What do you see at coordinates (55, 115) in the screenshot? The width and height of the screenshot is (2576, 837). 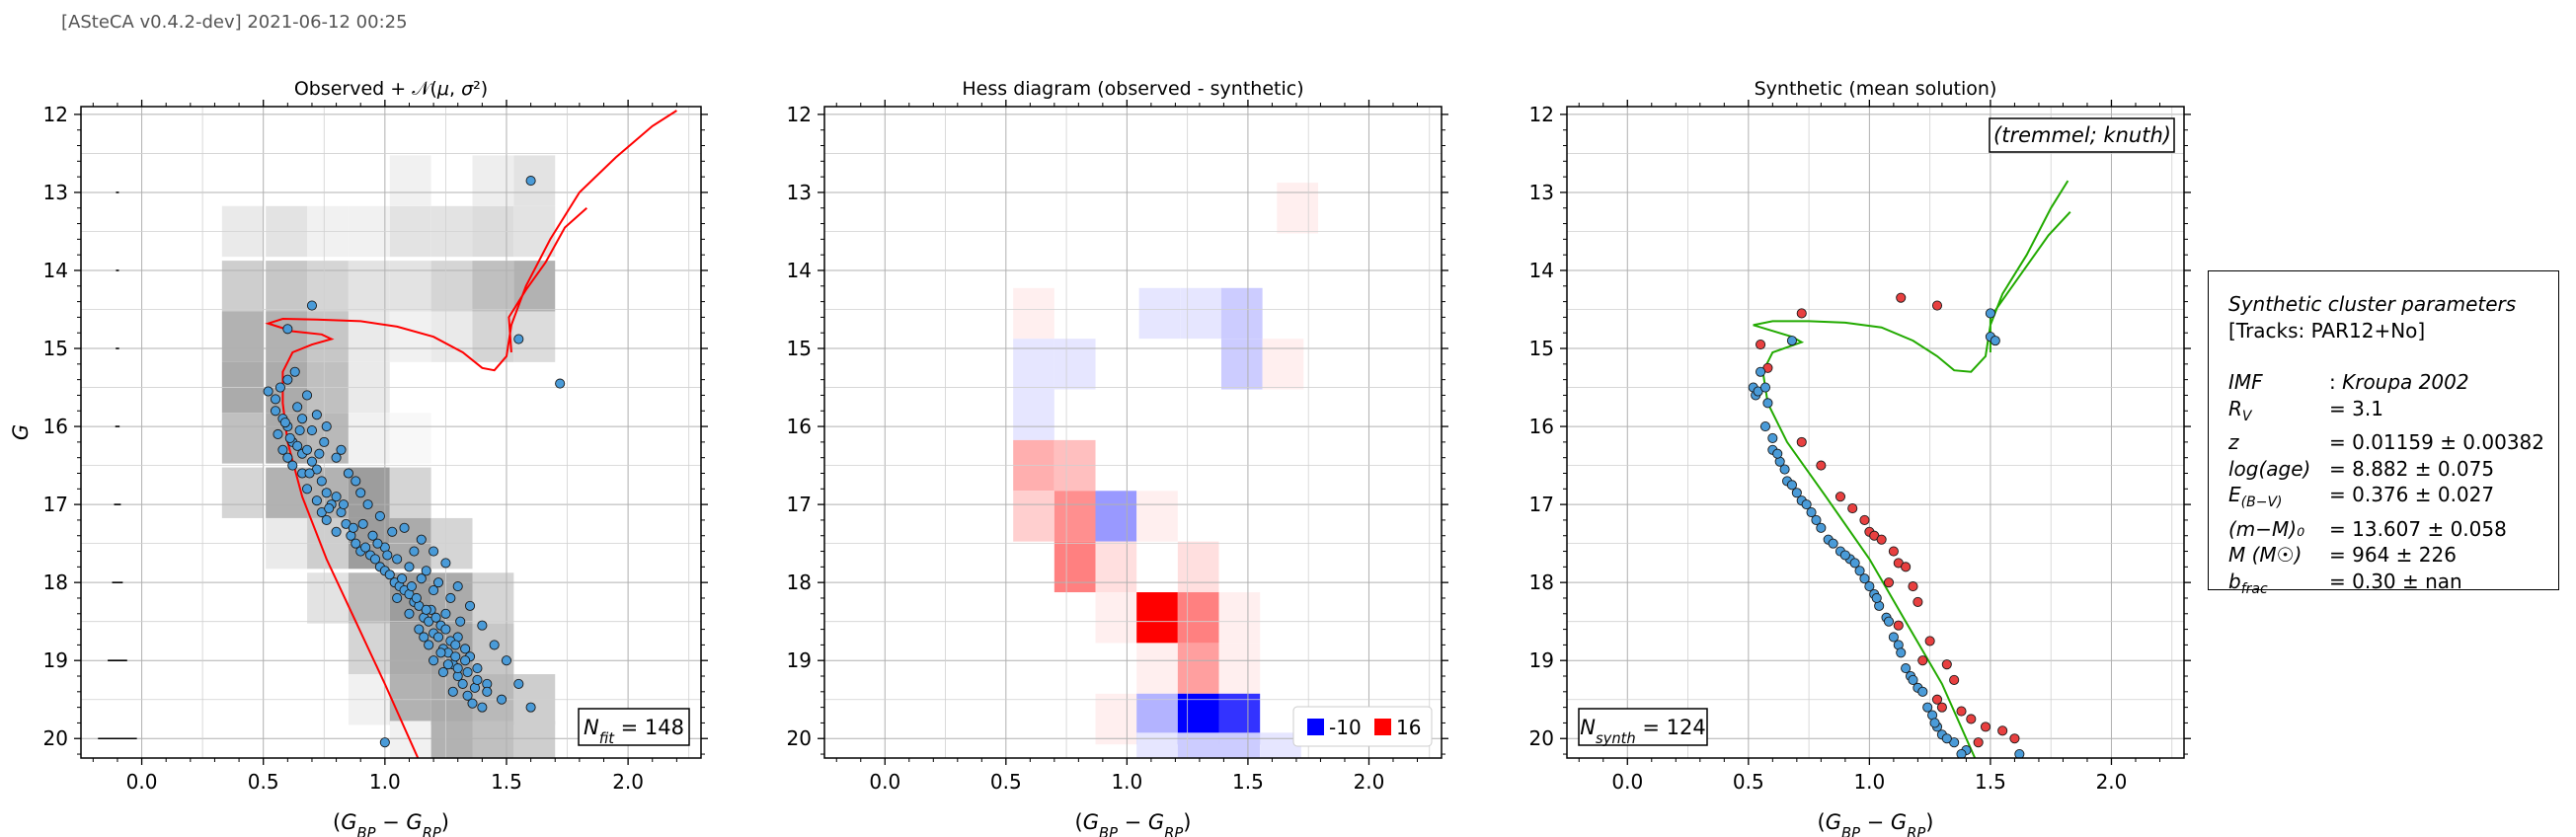 I see `y-tick-label: 12` at bounding box center [55, 115].